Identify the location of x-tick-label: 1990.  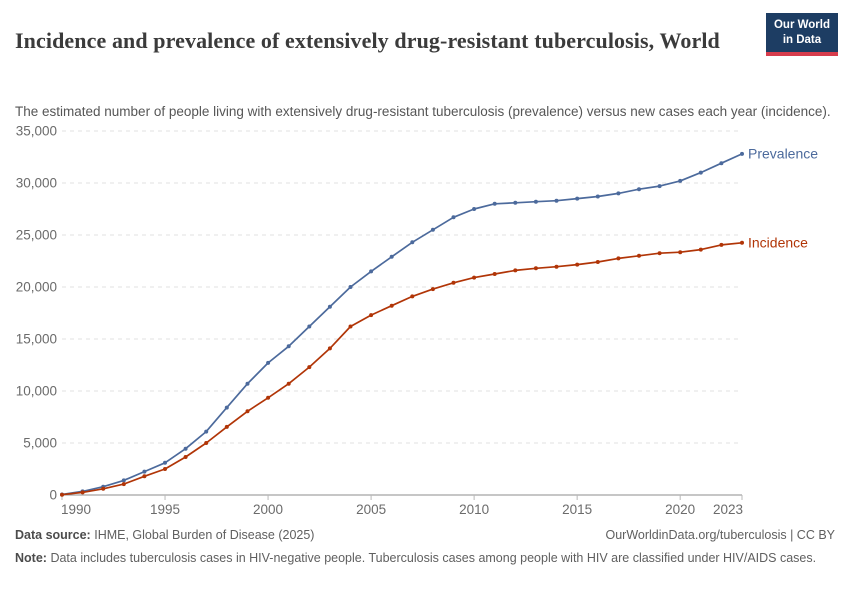
(76, 509).